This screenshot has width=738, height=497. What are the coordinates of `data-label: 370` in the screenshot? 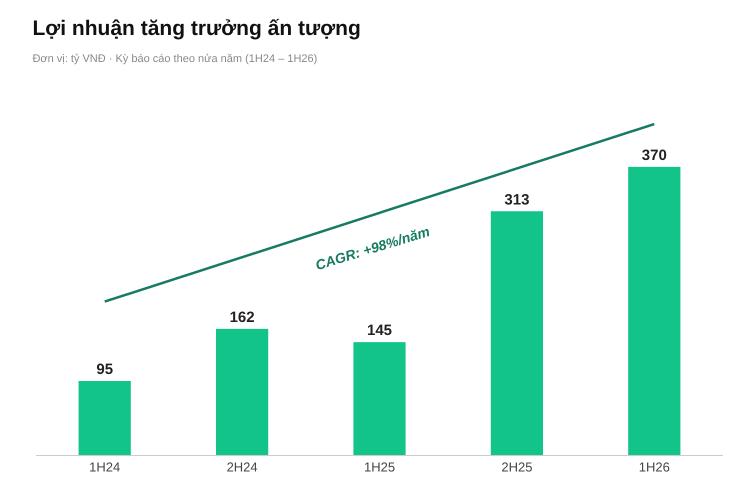 It's located at (654, 155).